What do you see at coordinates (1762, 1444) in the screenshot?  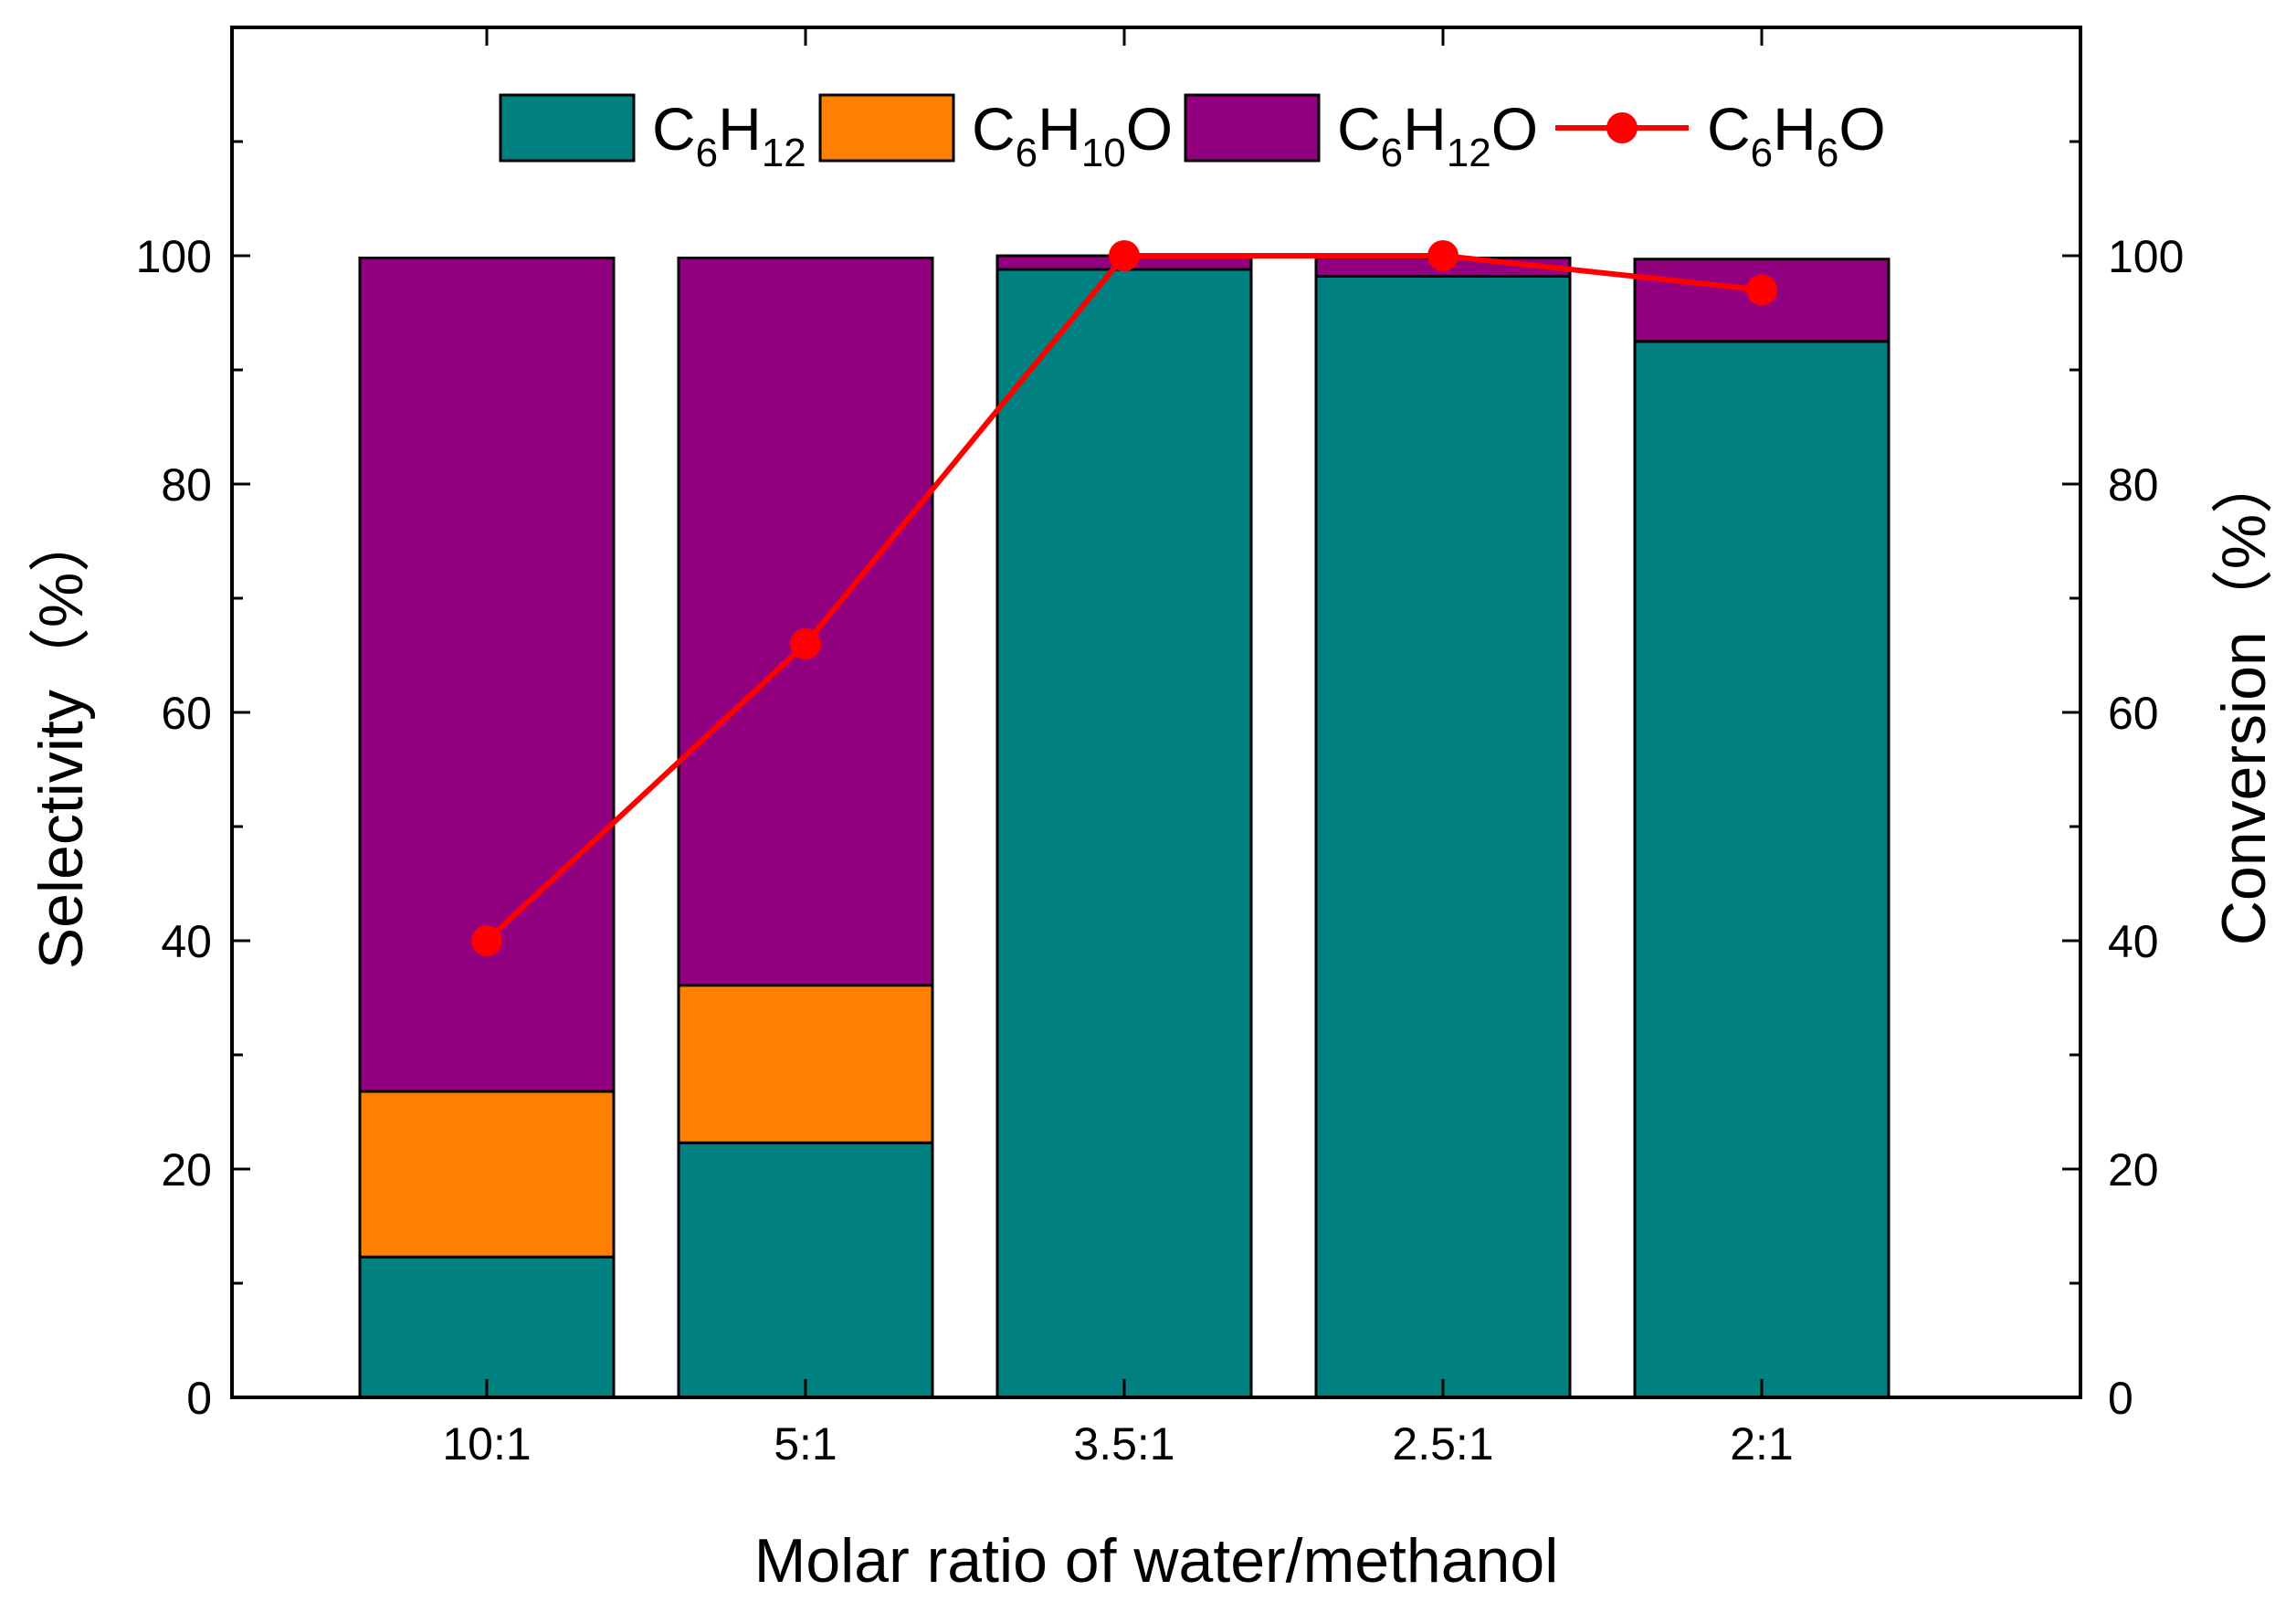 I see `x-tick-label: 2:1` at bounding box center [1762, 1444].